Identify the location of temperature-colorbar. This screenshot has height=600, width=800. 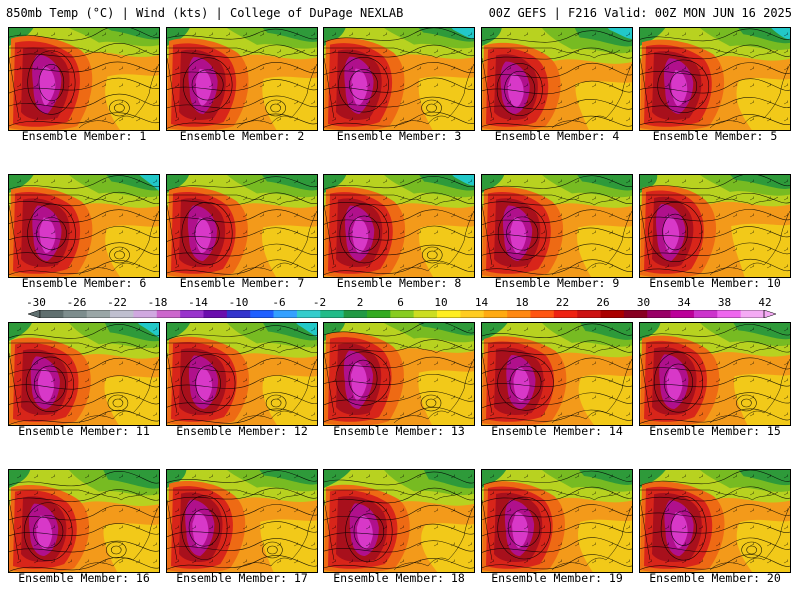
(402, 314).